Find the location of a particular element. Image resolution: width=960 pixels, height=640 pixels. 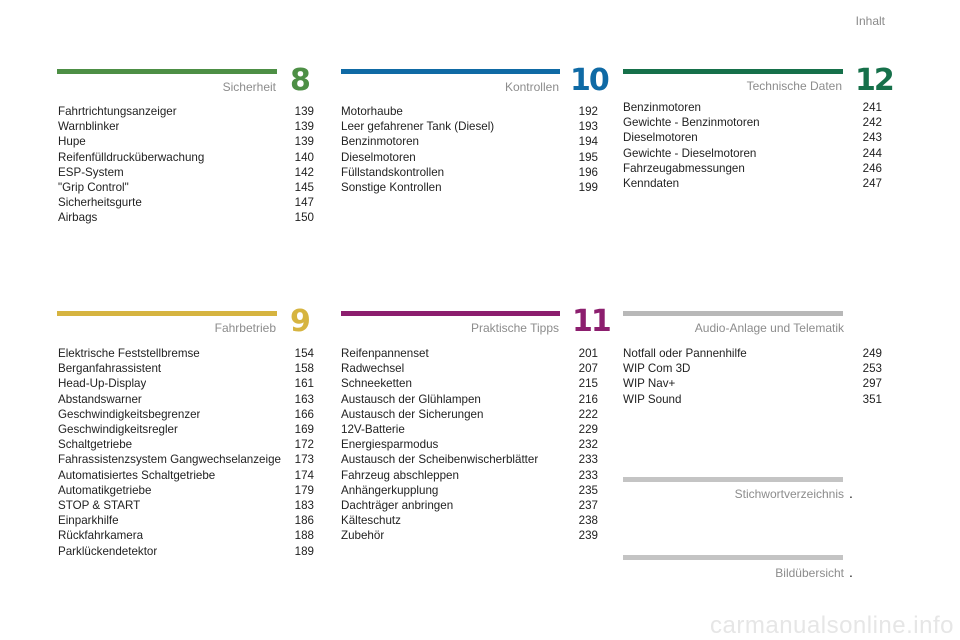

toc-entry-page: 195 is located at coordinates (588, 157).